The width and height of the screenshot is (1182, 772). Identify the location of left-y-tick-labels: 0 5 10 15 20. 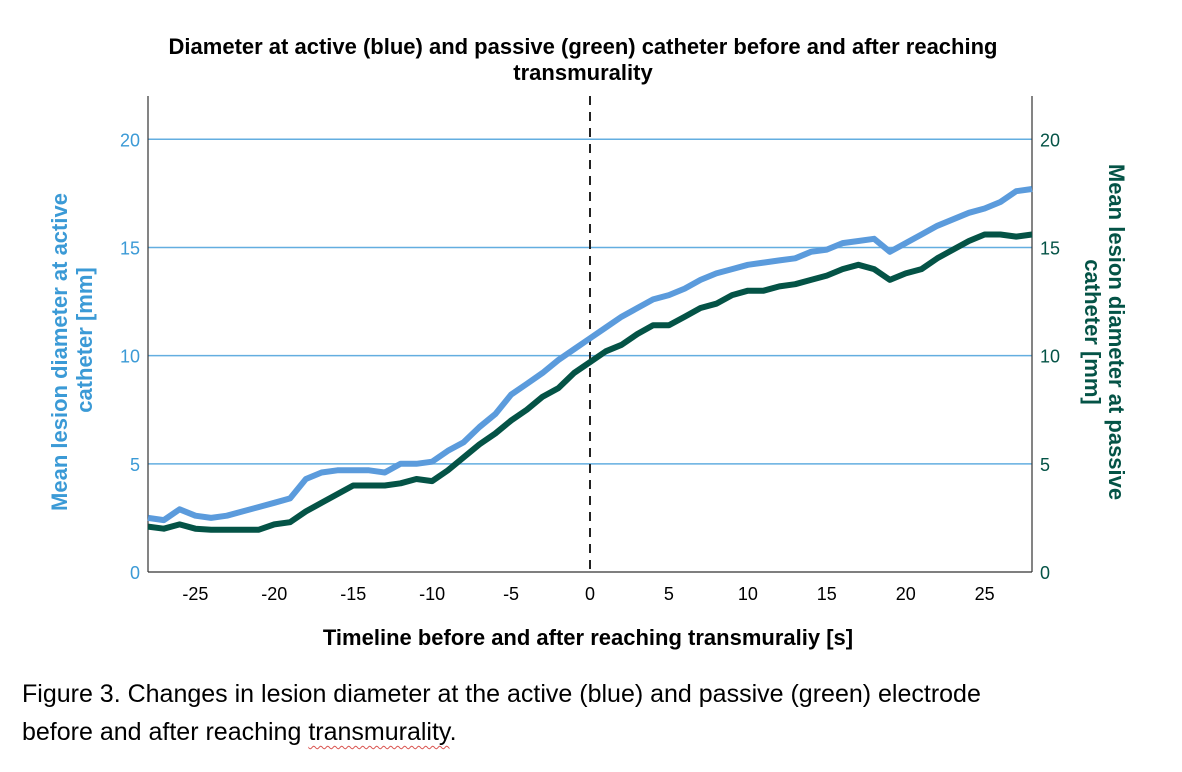
(130, 356).